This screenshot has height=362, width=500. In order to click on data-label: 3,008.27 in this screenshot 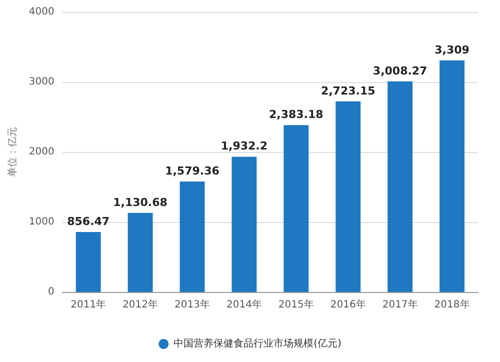, I will do `click(400, 71)`.